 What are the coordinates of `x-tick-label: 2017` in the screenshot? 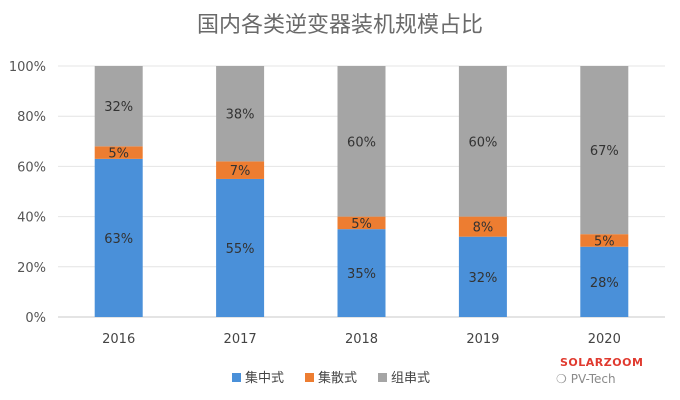 It's located at (240, 339).